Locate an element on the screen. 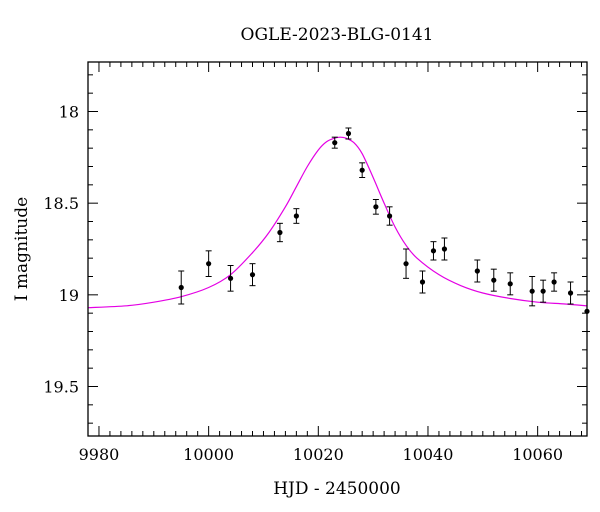 The image size is (600, 512). y-axis-title: I magnitude is located at coordinates (22, 249).